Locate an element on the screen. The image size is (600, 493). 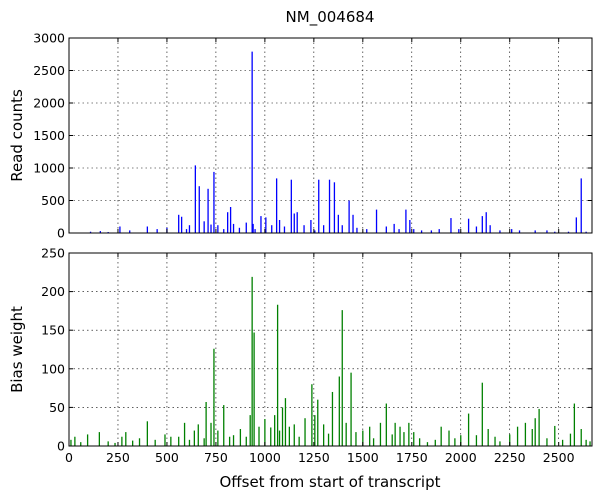
bottom-panel-y-tick-label: 50 is located at coordinates (57, 407).